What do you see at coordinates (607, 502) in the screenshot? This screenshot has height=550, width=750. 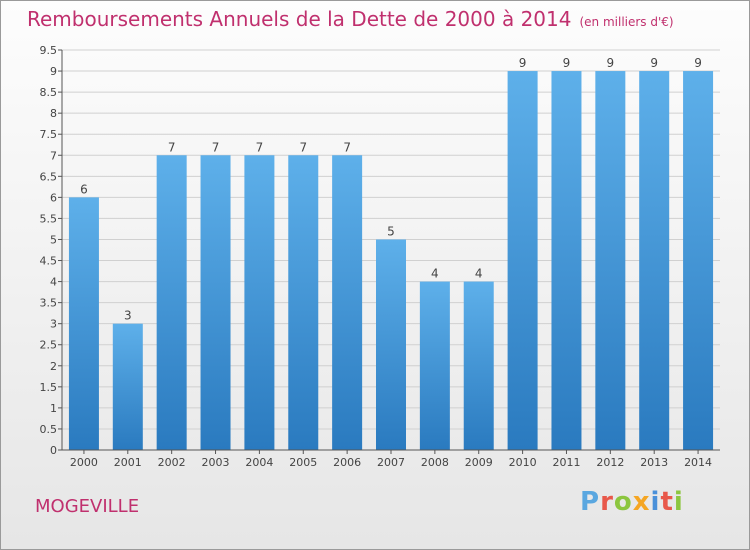 I see `logo-letter: r` at bounding box center [607, 502].